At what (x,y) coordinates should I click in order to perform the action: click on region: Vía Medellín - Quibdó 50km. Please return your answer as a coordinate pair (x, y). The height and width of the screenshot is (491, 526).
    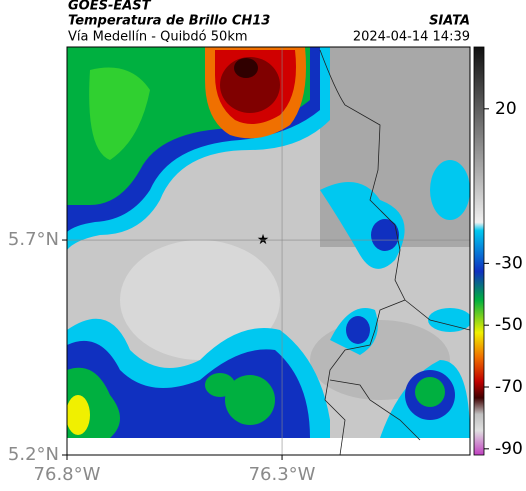
    Looking at the image, I should click on (158, 37).